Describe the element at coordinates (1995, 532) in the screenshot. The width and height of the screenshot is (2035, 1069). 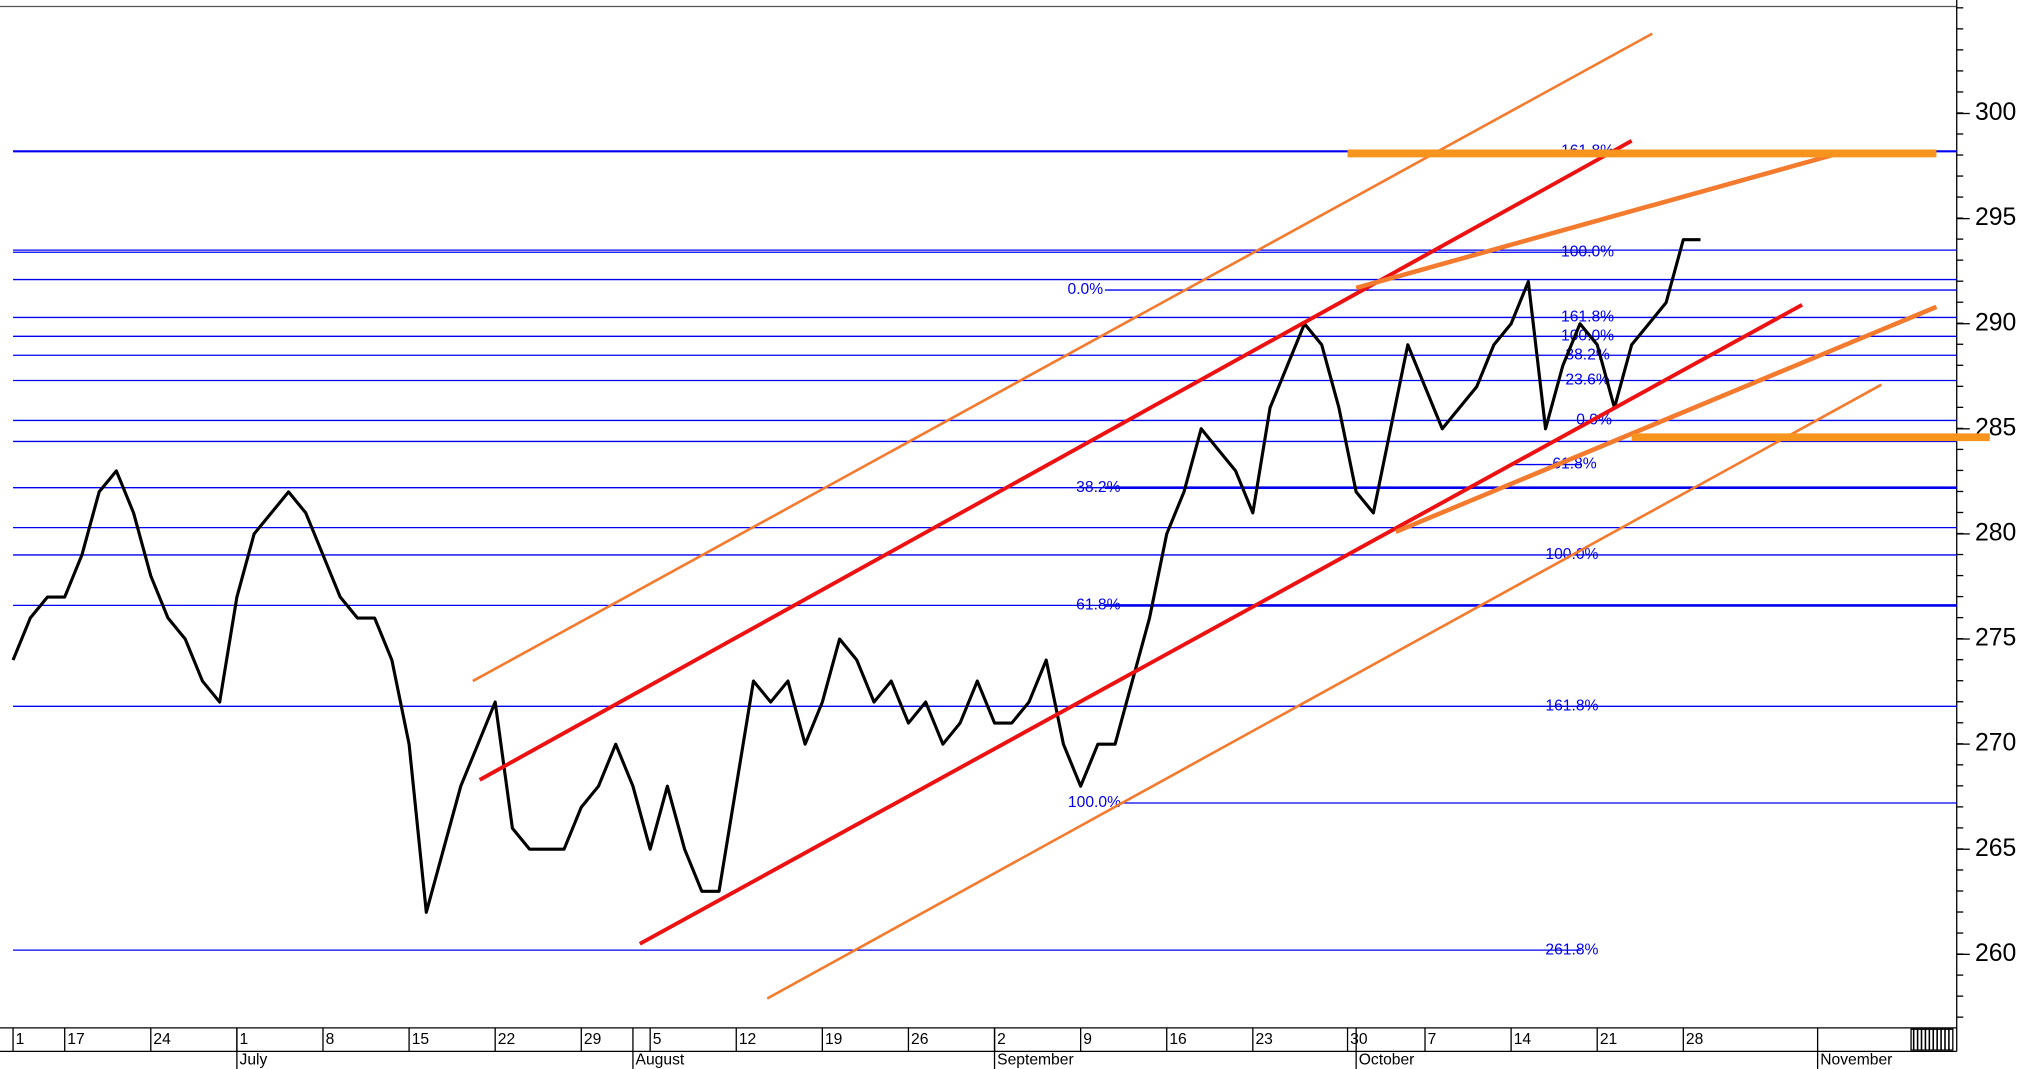
I see `y-tick-label: 280` at that location.